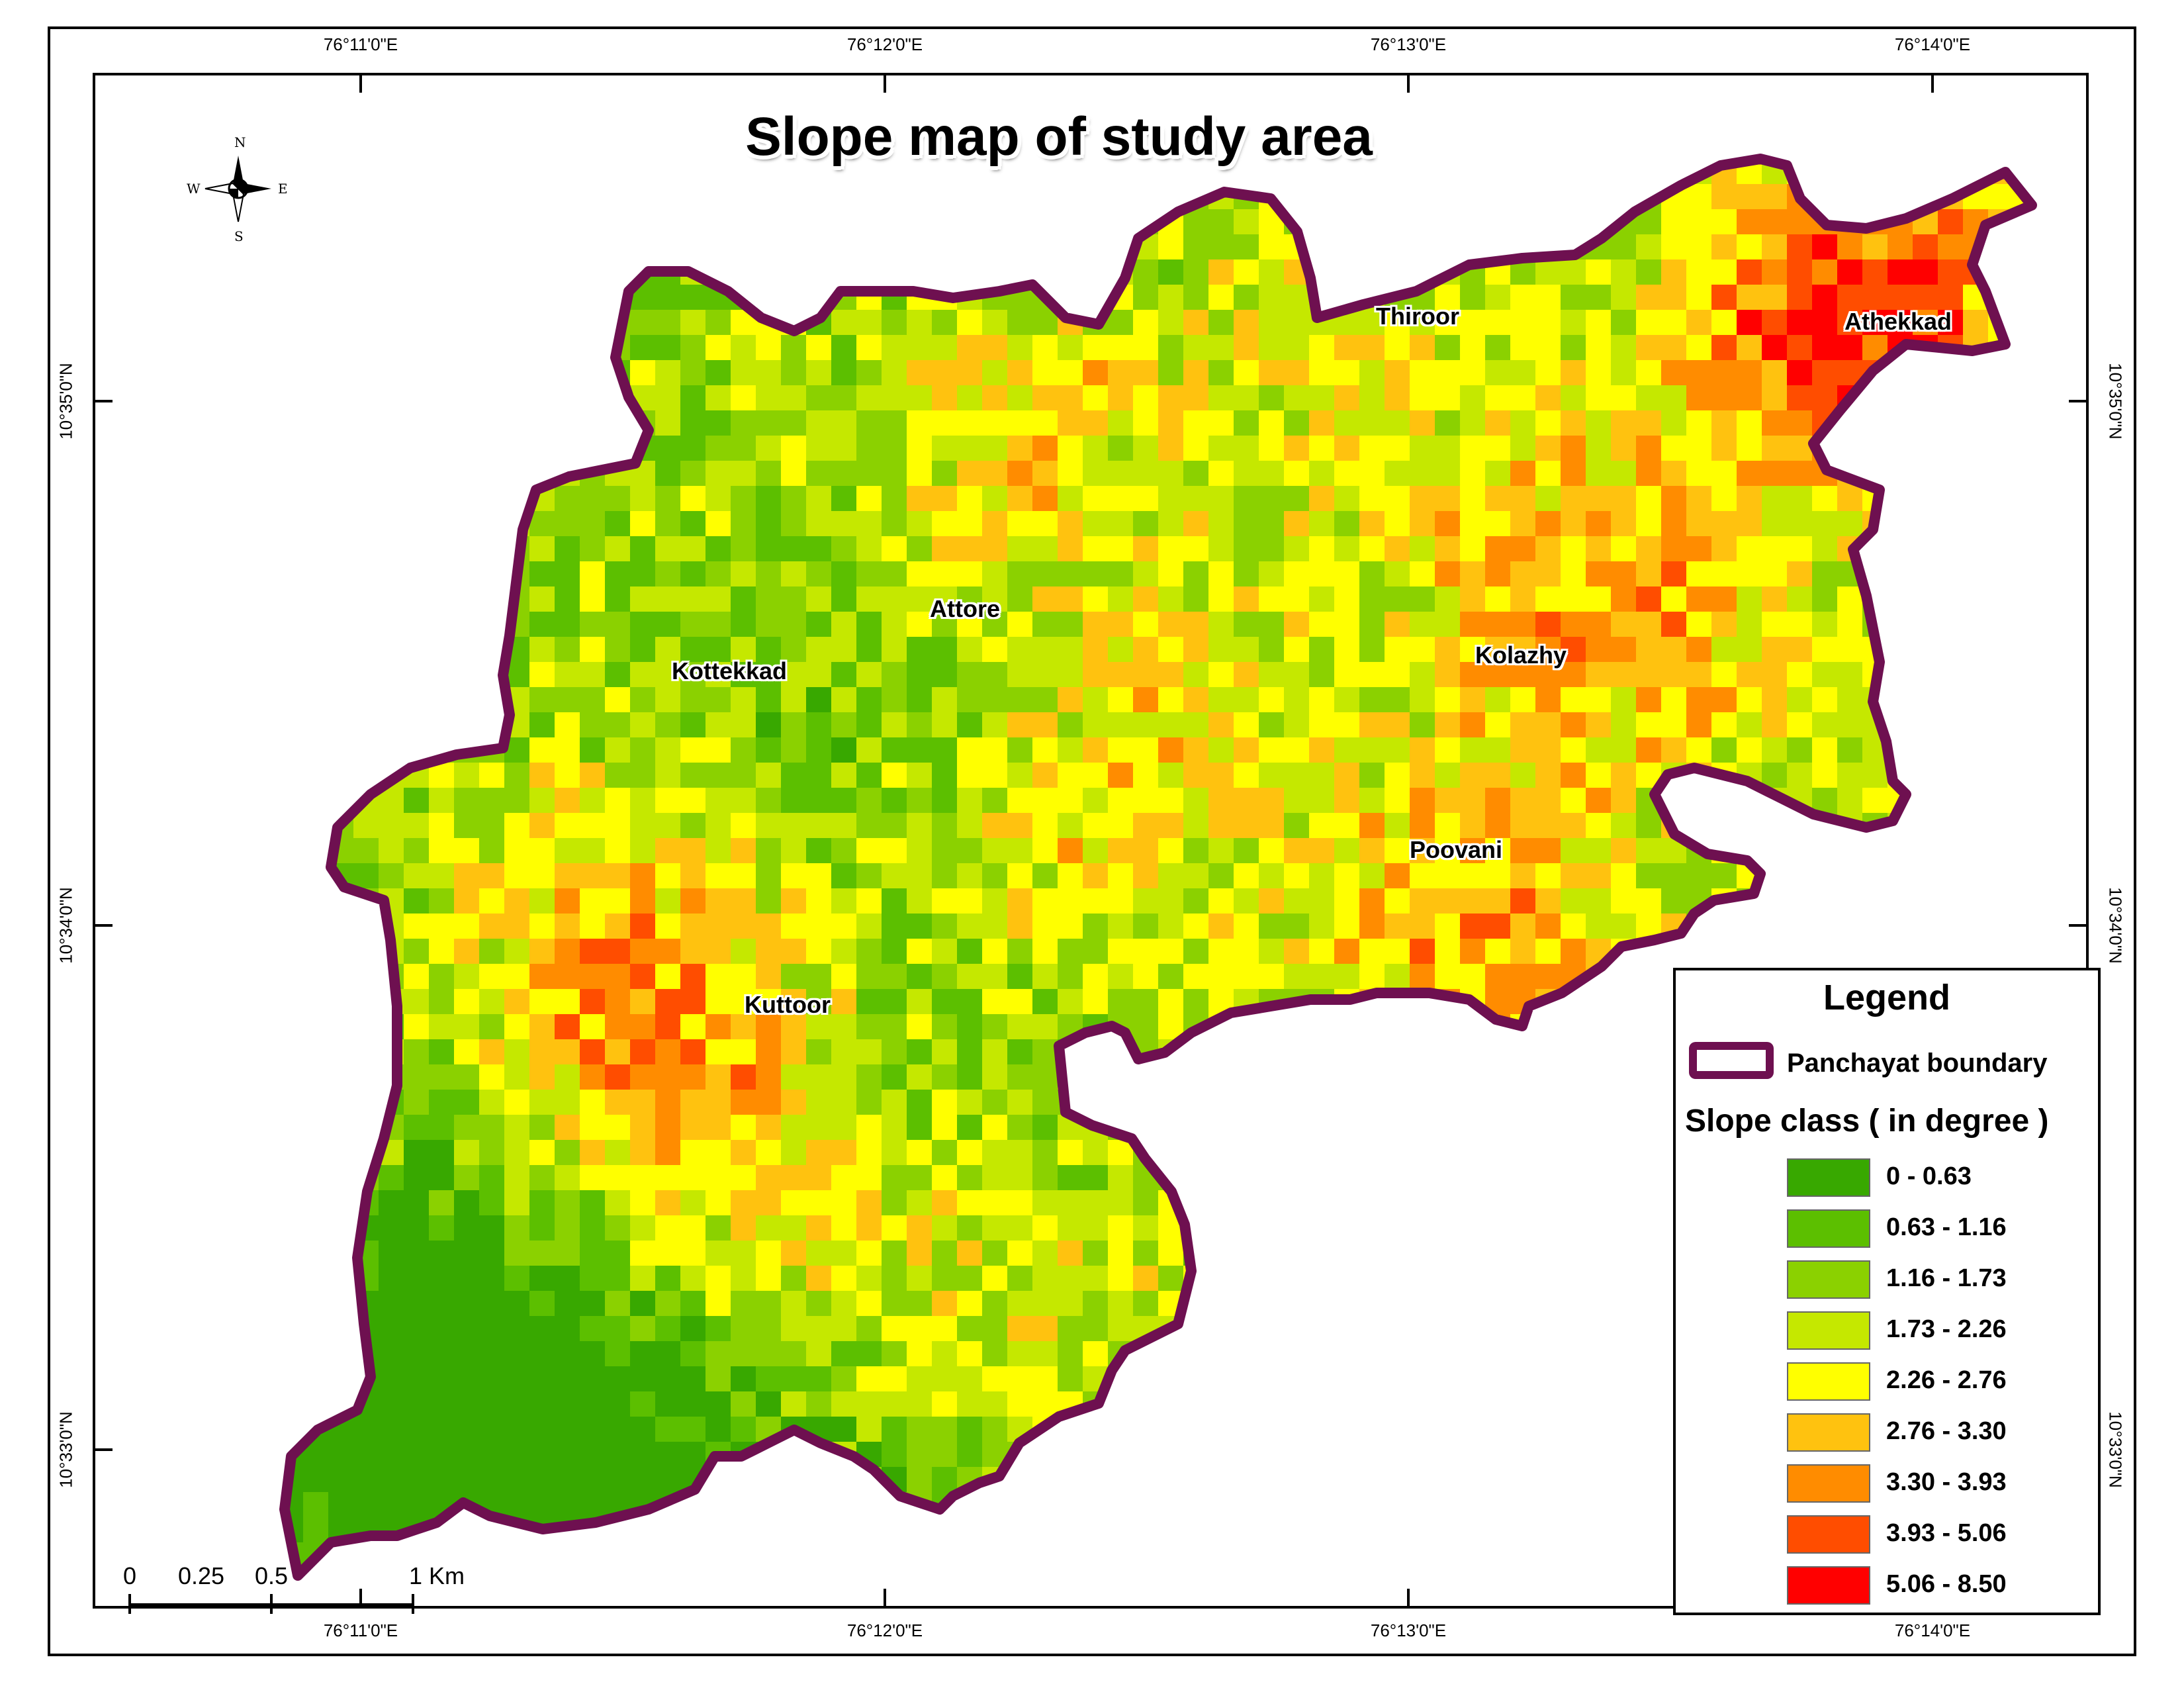  I want to click on south-letter: S, so click(239, 236).